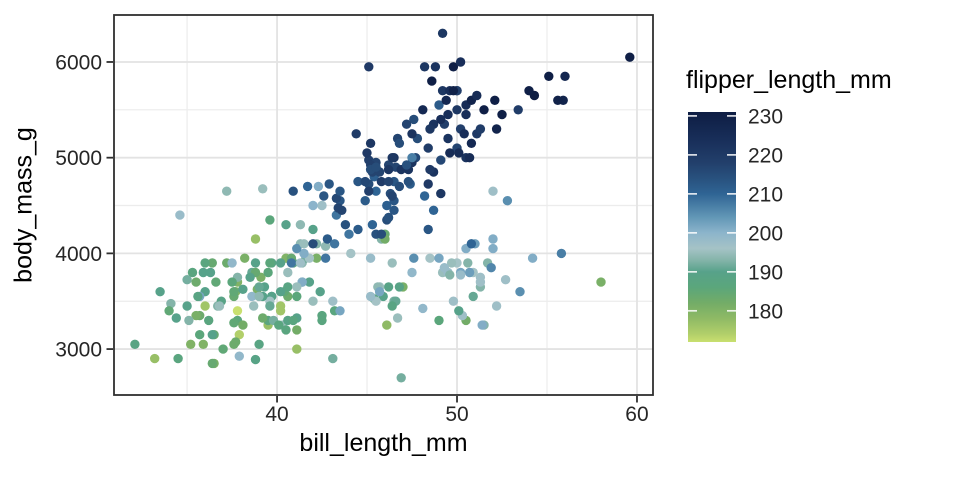 This screenshot has width=960, height=480. Describe the element at coordinates (765, 233) in the screenshot. I see `colorbar-tick-label: 200` at that location.